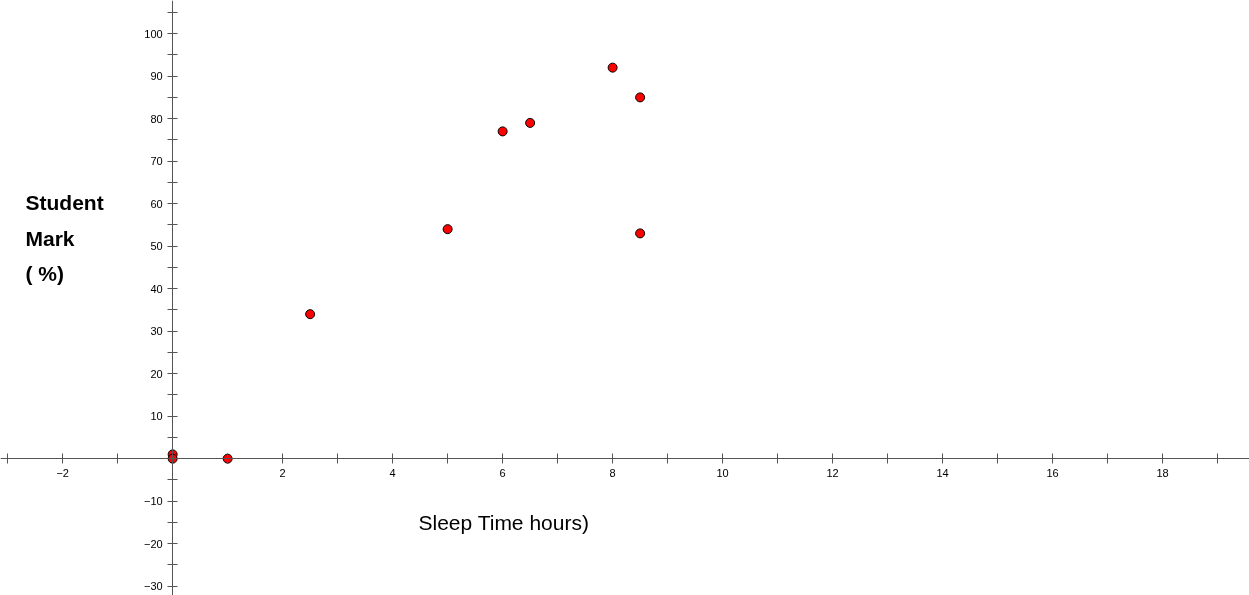 This screenshot has width=1249, height=595. What do you see at coordinates (153, 33) in the screenshot?
I see `y-tick-label: 100` at bounding box center [153, 33].